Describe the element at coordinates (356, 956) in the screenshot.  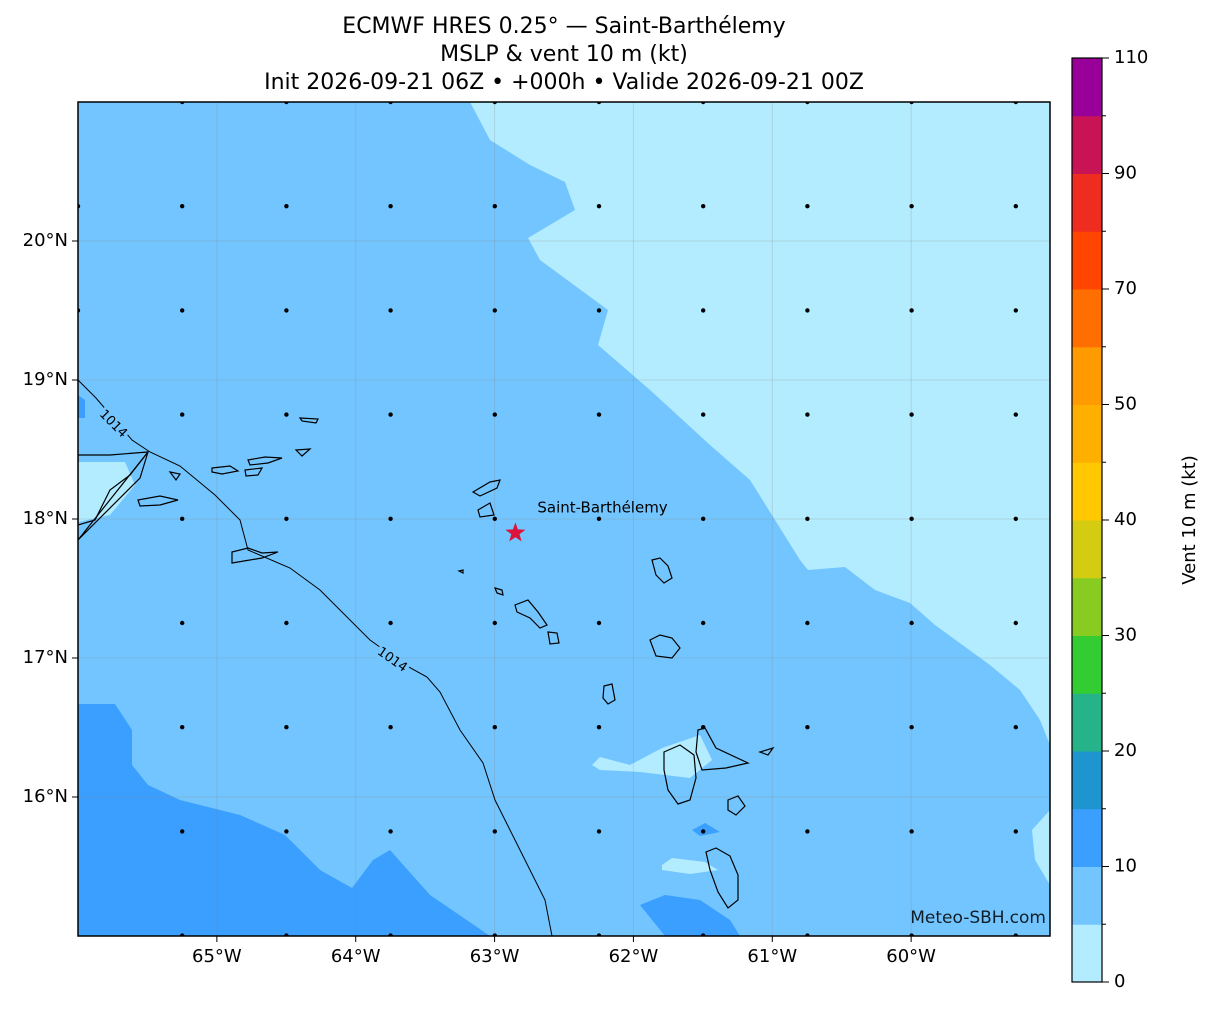
I see `x-tick-label: 64°W` at that location.